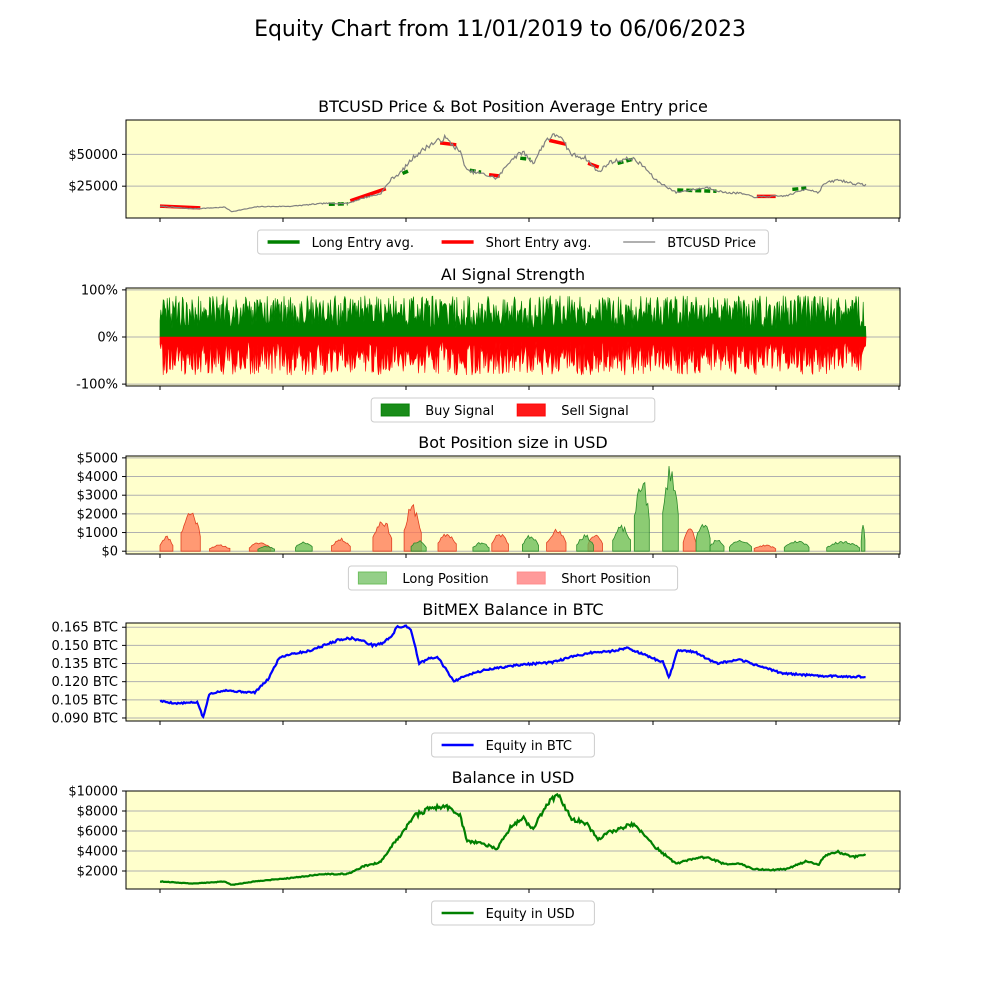 The height and width of the screenshot is (1000, 1000). What do you see at coordinates (84, 700) in the screenshot?
I see `y-tick-label: 0.105 BTC` at bounding box center [84, 700].